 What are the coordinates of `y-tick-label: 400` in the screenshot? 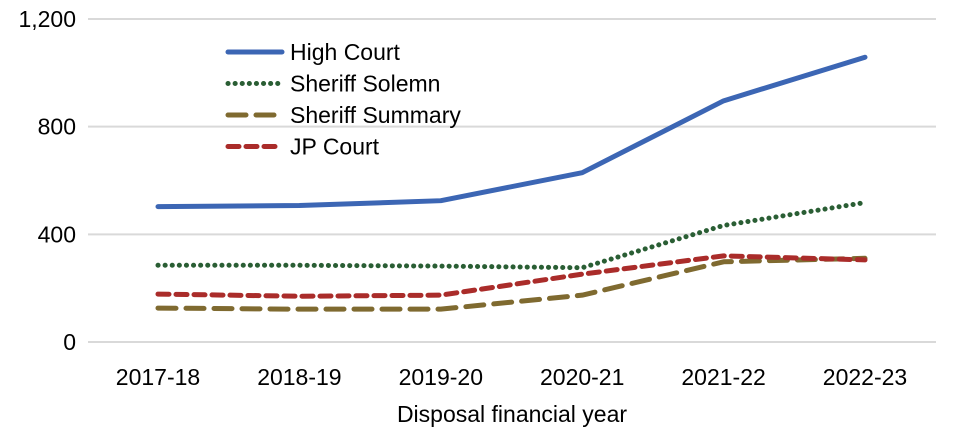 It's located at (57, 234).